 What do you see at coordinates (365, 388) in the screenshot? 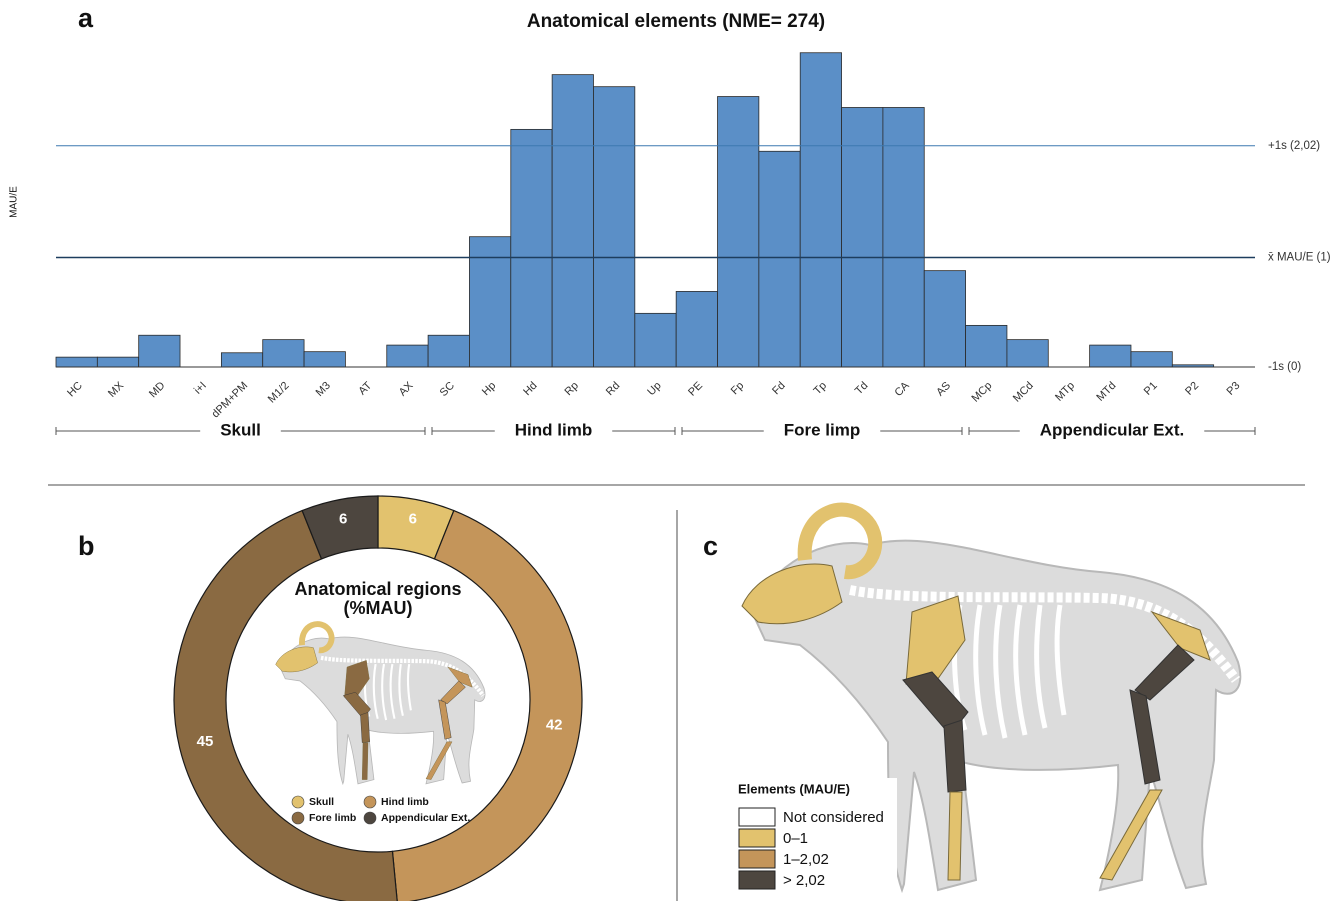
I see `x-tick-label: AT` at bounding box center [365, 388].